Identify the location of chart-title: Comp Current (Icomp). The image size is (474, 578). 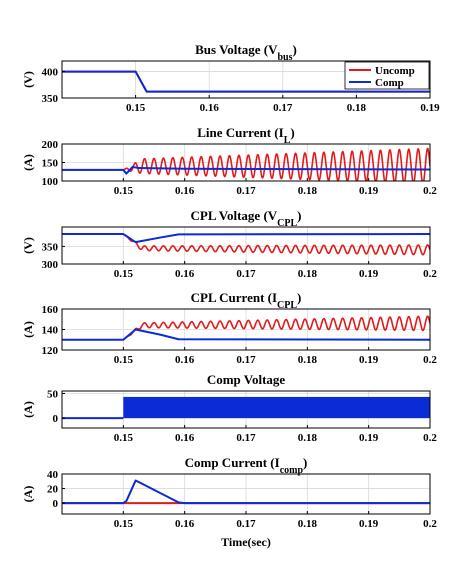
(246, 465).